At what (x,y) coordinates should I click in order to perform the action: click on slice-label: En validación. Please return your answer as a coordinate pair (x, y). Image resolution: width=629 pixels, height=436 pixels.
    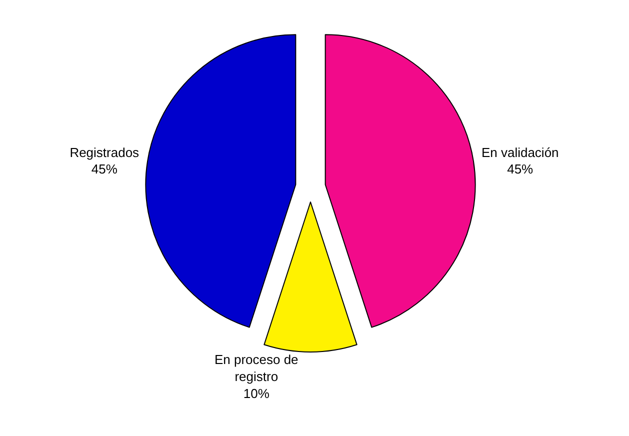
    Looking at the image, I should click on (520, 152).